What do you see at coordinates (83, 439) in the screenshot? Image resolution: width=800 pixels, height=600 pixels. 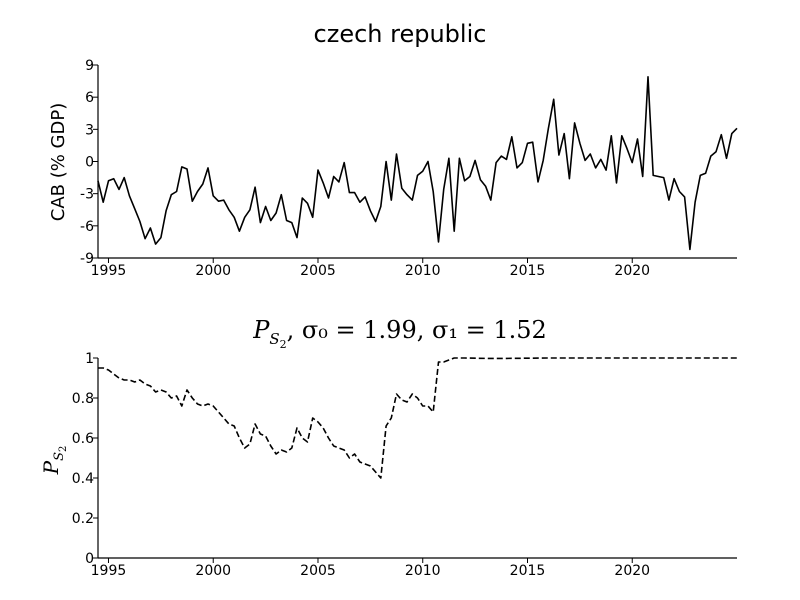 I see `probability-y-tick-label: 0.6` at bounding box center [83, 439].